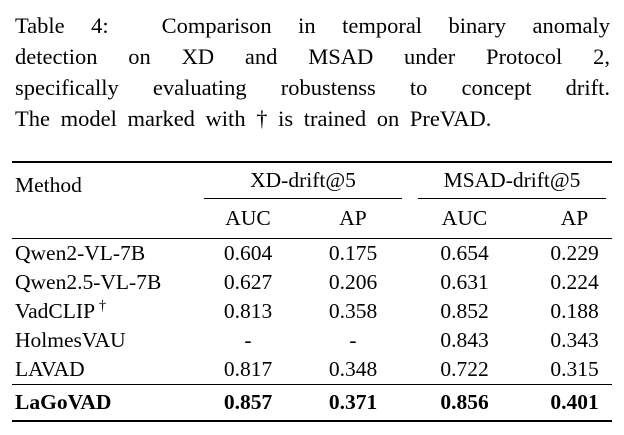 The width and height of the screenshot is (624, 435). What do you see at coordinates (312, 311) in the screenshot?
I see `table-row: VadCLIP † 0.813 0.358 0.852 0.188` at bounding box center [312, 311].